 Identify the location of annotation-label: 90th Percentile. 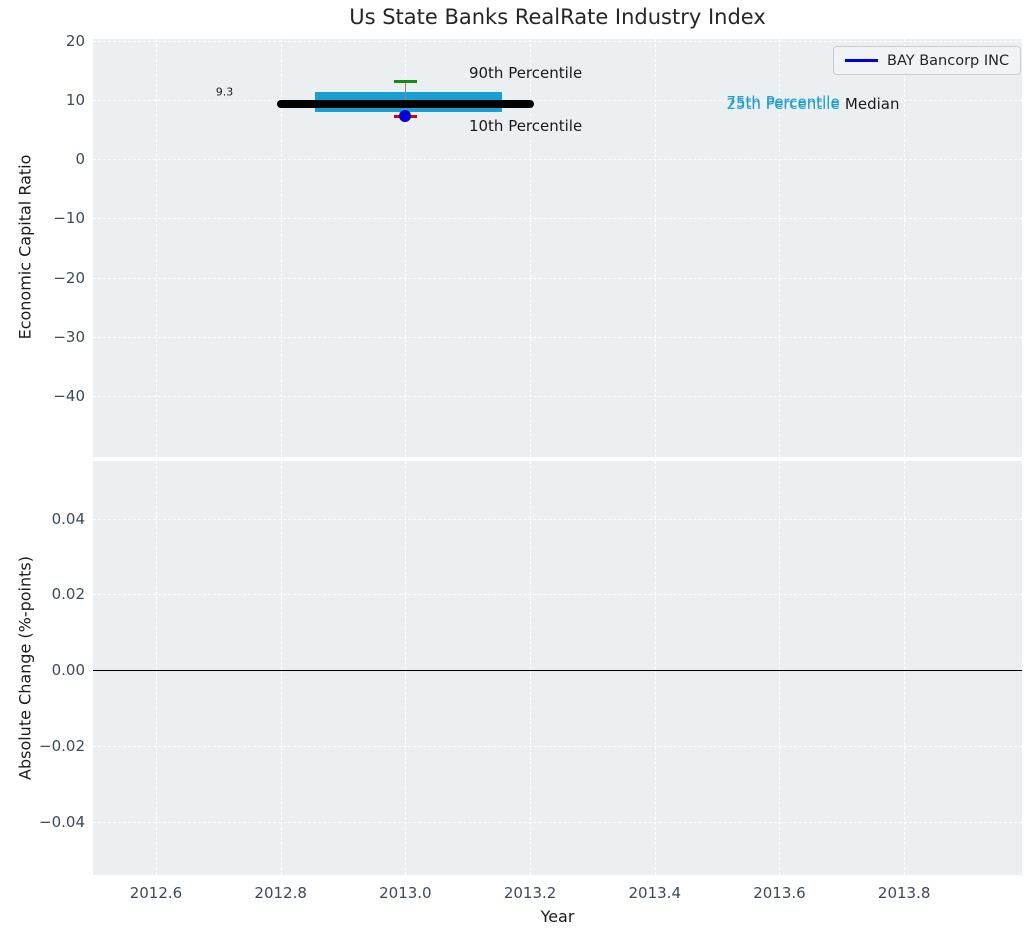
(525, 73).